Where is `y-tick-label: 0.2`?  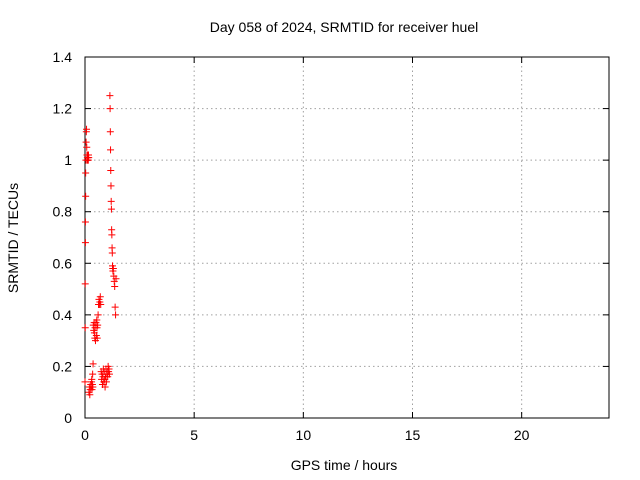 y-tick-label: 0.2 is located at coordinates (63, 366).